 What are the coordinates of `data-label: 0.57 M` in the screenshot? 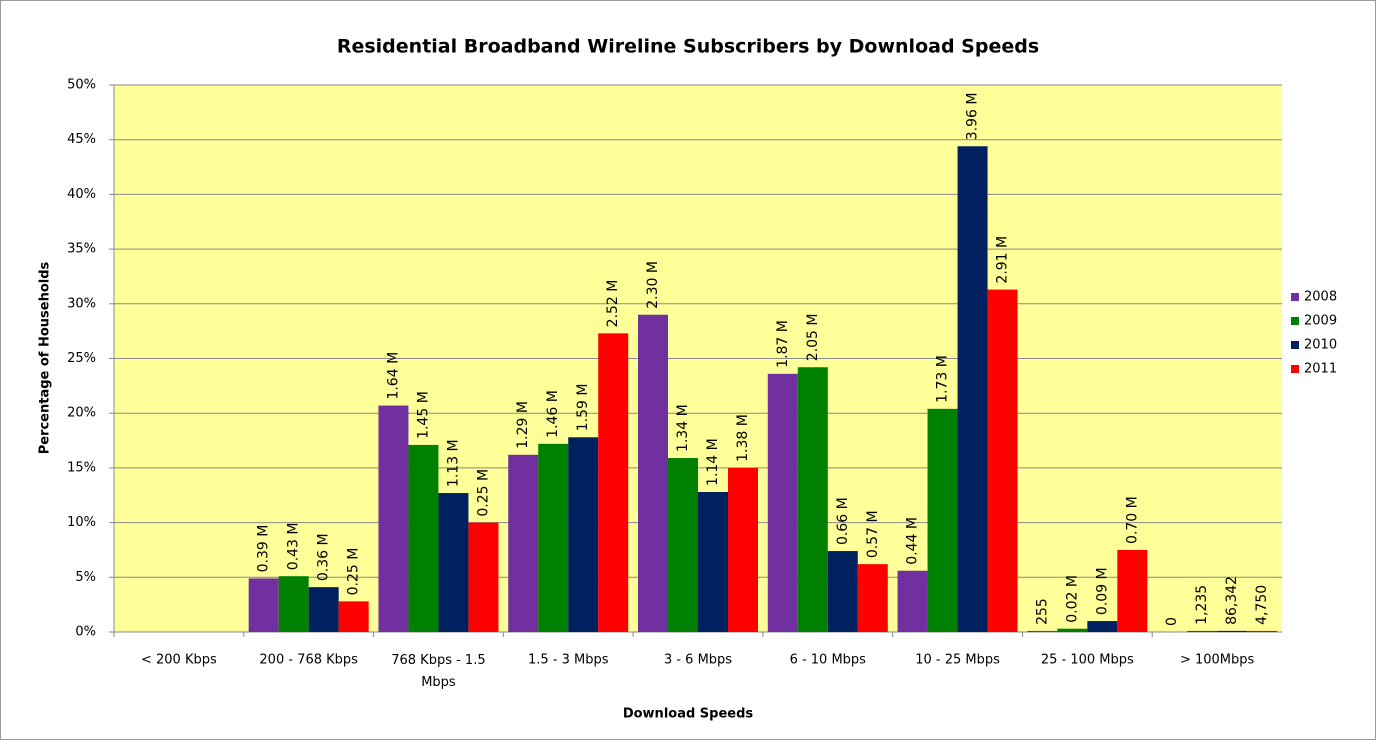 It's located at (873, 534).